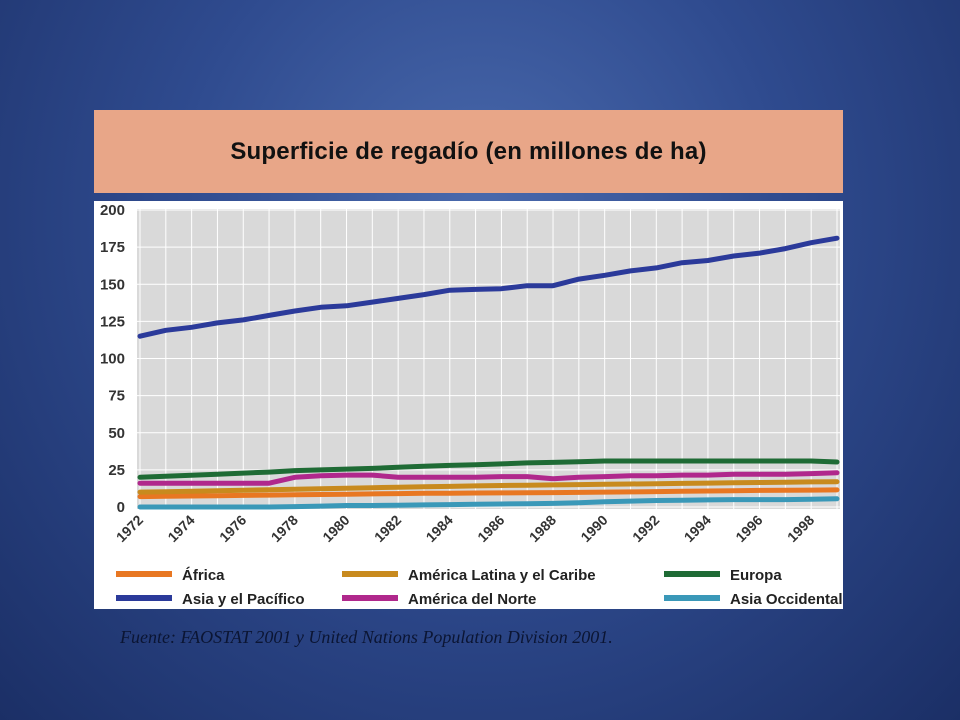 Image resolution: width=960 pixels, height=720 pixels. What do you see at coordinates (645, 528) in the screenshot?
I see `x-tick-label: 1992` at bounding box center [645, 528].